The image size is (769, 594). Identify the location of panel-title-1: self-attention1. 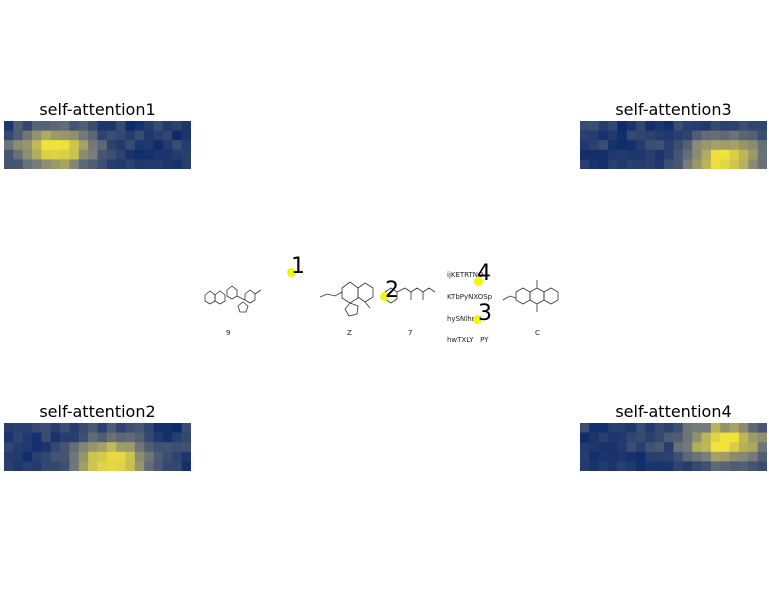
(97, 109).